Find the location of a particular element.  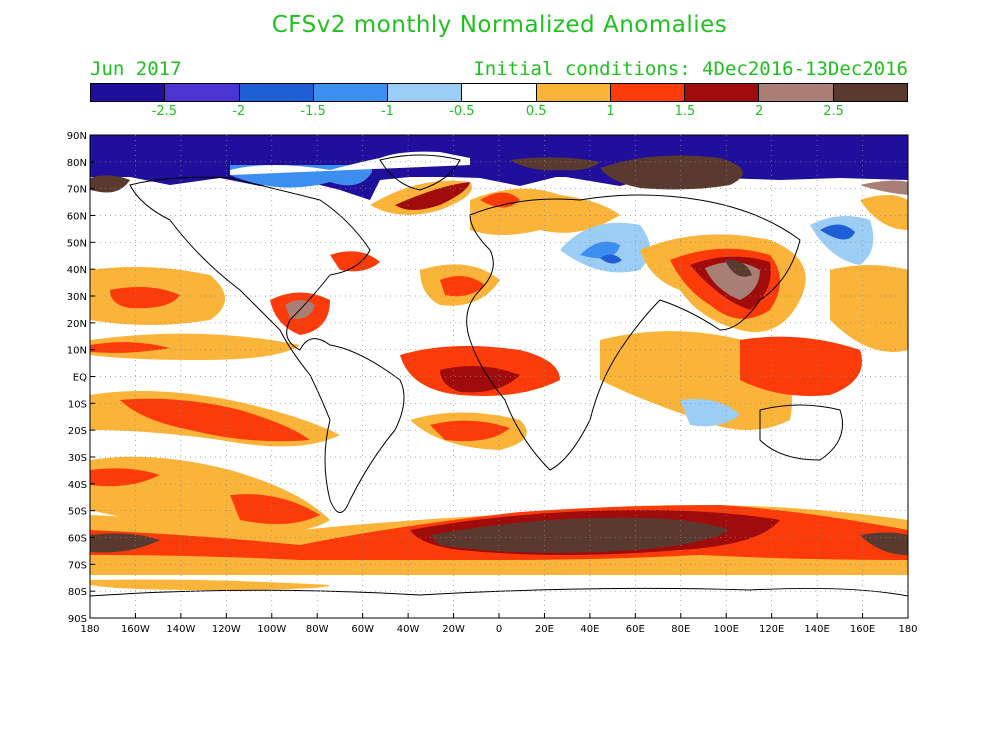

longitude-tick-label: 160E is located at coordinates (862, 629).